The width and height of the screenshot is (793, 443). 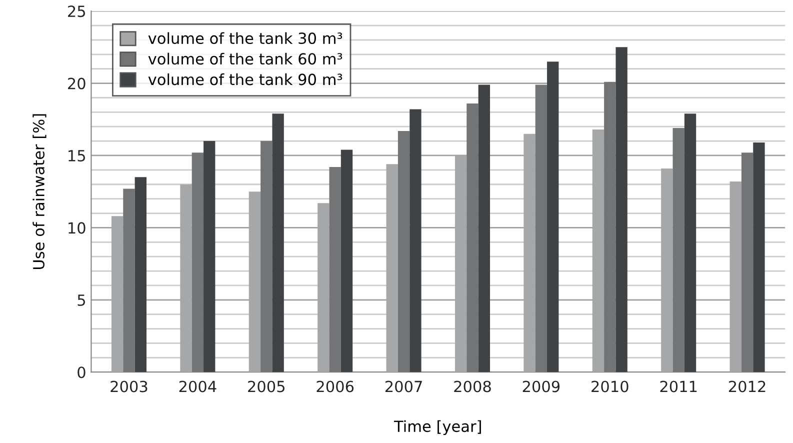 What do you see at coordinates (678, 386) in the screenshot?
I see `x-tick-label: 2011` at bounding box center [678, 386].